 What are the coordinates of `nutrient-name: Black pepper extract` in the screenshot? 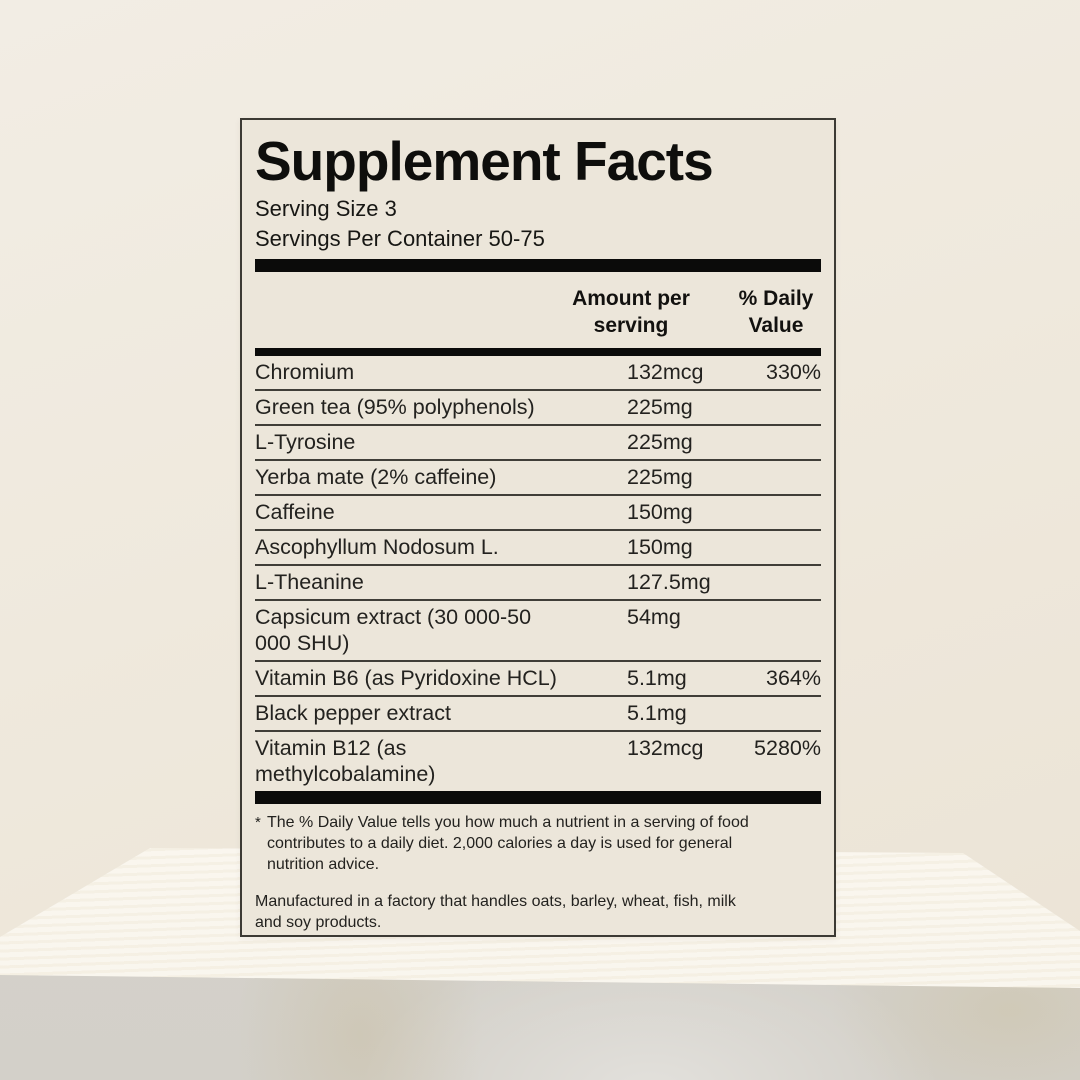 It's located at (353, 713).